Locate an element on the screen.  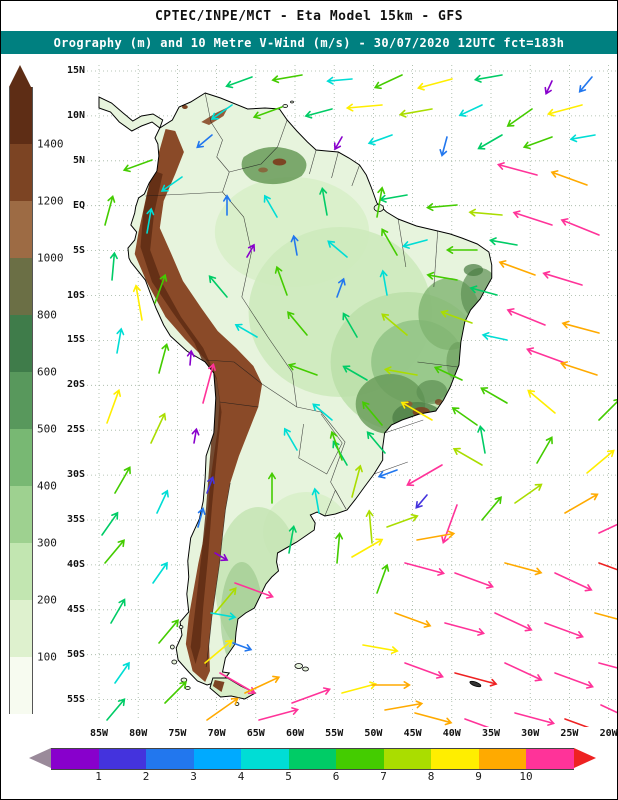
lon-label: 85W is located at coordinates (99, 733).